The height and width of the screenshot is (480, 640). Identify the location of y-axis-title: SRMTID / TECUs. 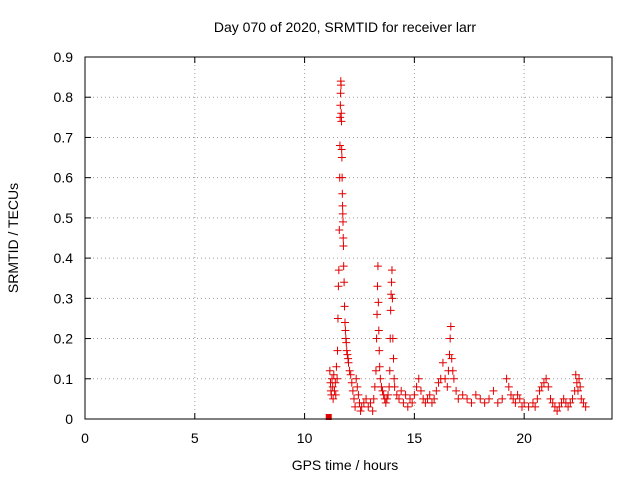
(13, 238).